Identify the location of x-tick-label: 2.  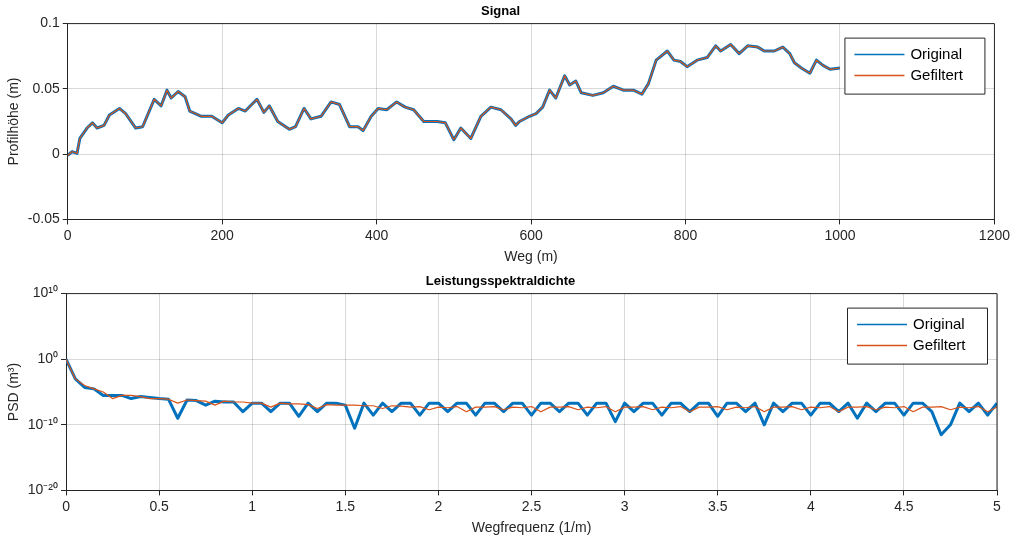
(438, 505).